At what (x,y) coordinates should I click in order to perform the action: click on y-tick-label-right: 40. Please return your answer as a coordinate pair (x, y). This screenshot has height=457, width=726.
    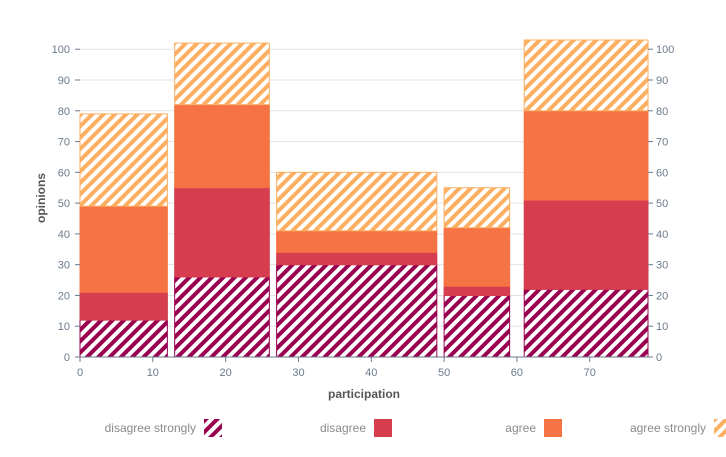
    Looking at the image, I should click on (662, 235).